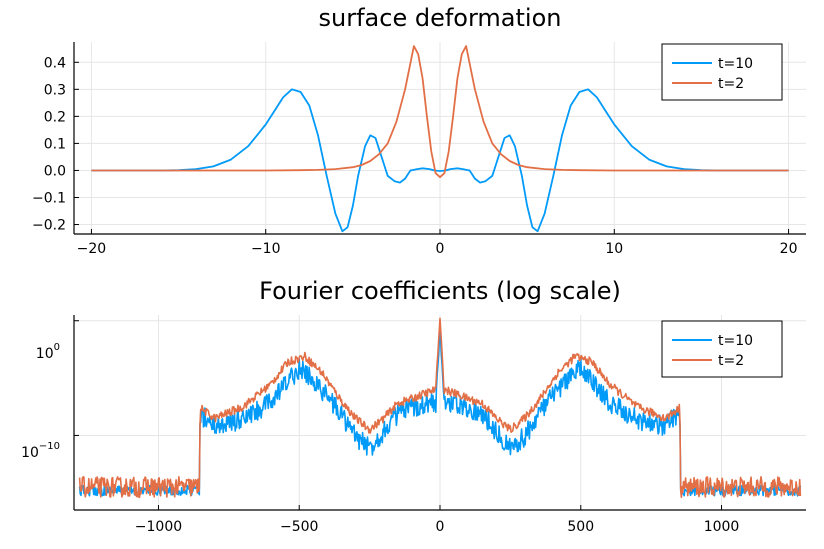 This screenshot has height=549, width=824. I want to click on top-legend-label-t2: t=2, so click(731, 84).